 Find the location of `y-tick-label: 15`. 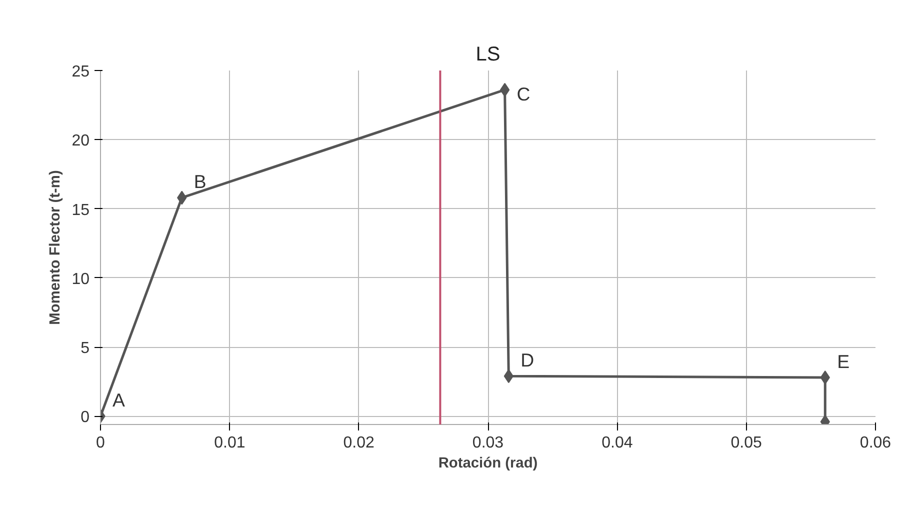

y-tick-label: 15 is located at coordinates (81, 210).